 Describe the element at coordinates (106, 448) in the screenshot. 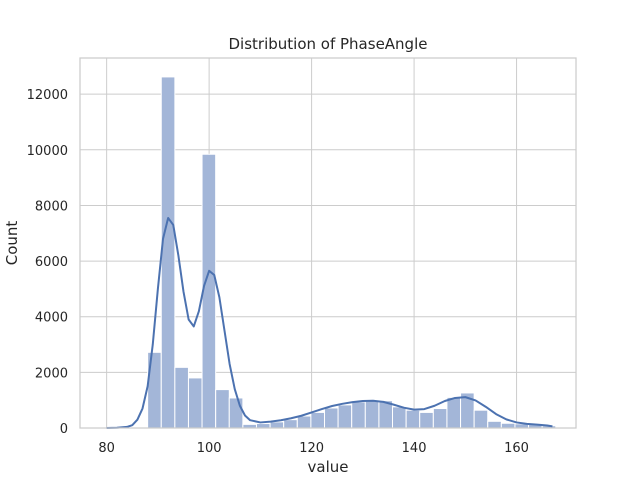

I see `x-tick-label: 80` at that location.